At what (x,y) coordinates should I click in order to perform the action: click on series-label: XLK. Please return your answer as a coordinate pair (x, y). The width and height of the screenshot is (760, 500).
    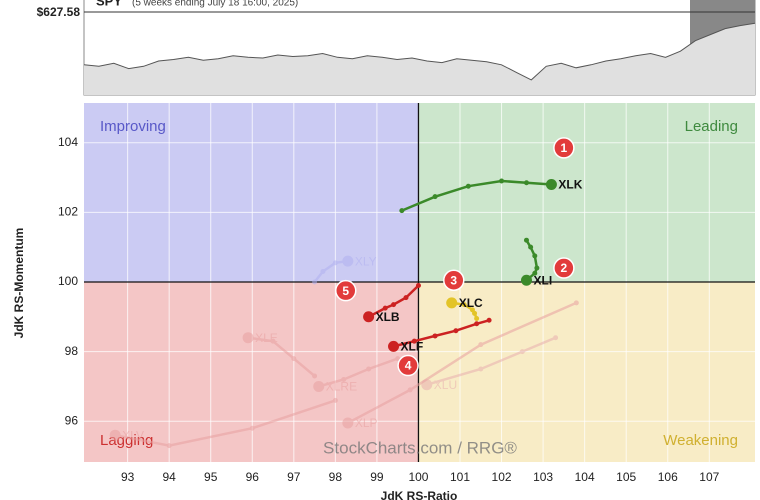
    Looking at the image, I should click on (570, 185).